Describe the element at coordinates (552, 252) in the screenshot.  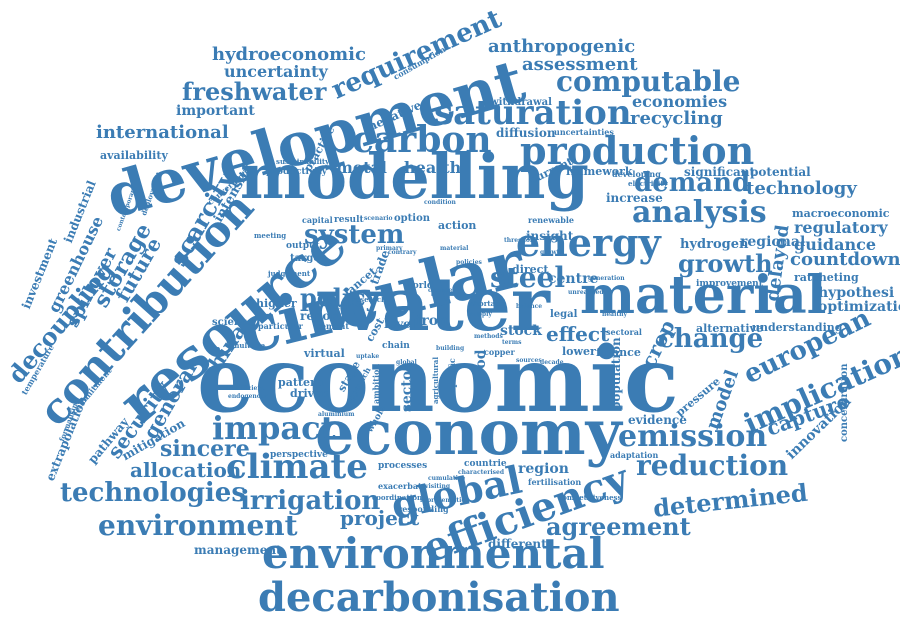
I see `word-growth-small: growth` at that location.